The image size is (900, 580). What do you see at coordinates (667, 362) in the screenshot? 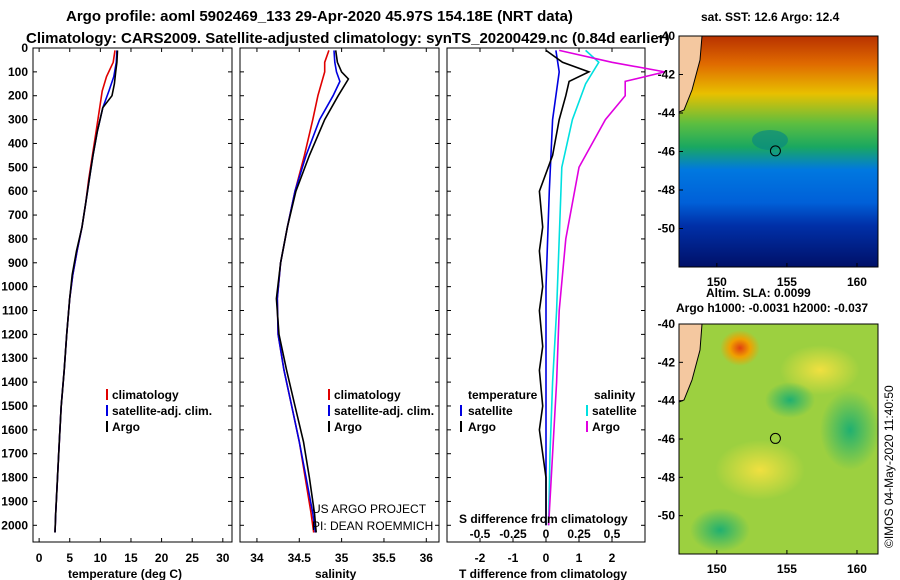
I see `map-y-tick-label: -42` at bounding box center [667, 362].